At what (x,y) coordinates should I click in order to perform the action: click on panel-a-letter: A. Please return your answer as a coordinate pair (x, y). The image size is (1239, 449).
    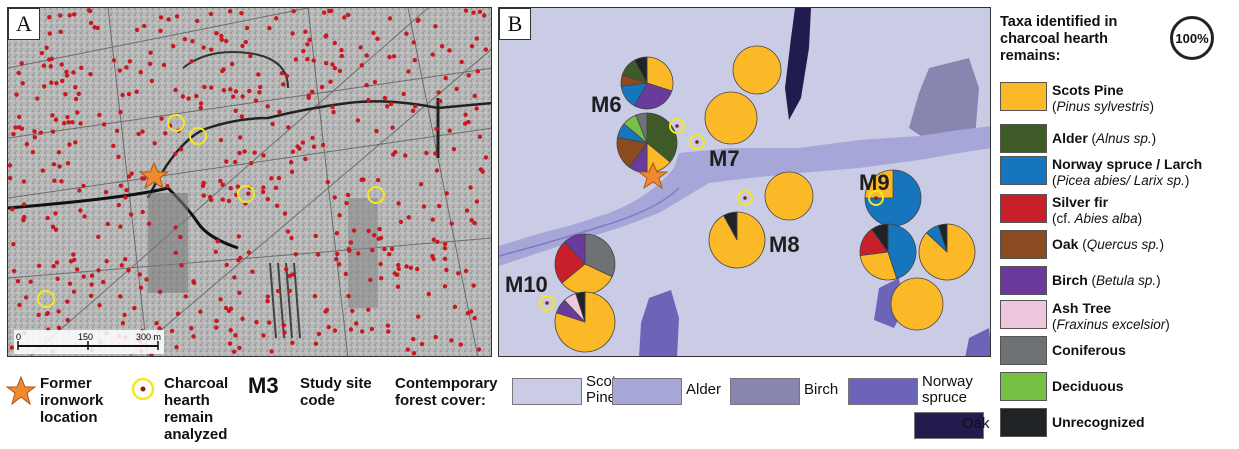
    Looking at the image, I should click on (24, 24).